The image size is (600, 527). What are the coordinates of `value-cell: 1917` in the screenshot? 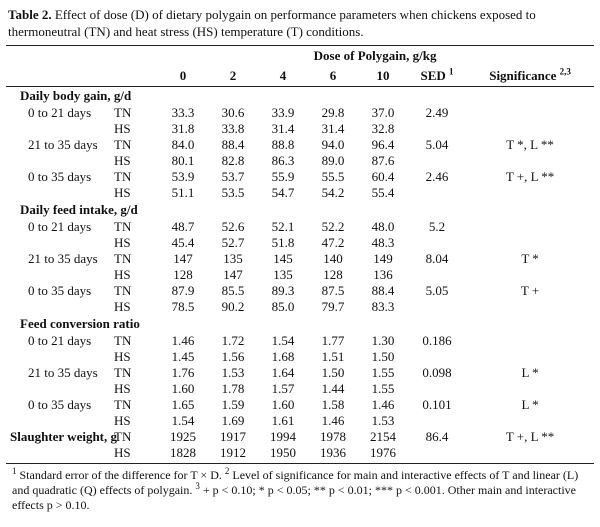 It's located at (233, 436).